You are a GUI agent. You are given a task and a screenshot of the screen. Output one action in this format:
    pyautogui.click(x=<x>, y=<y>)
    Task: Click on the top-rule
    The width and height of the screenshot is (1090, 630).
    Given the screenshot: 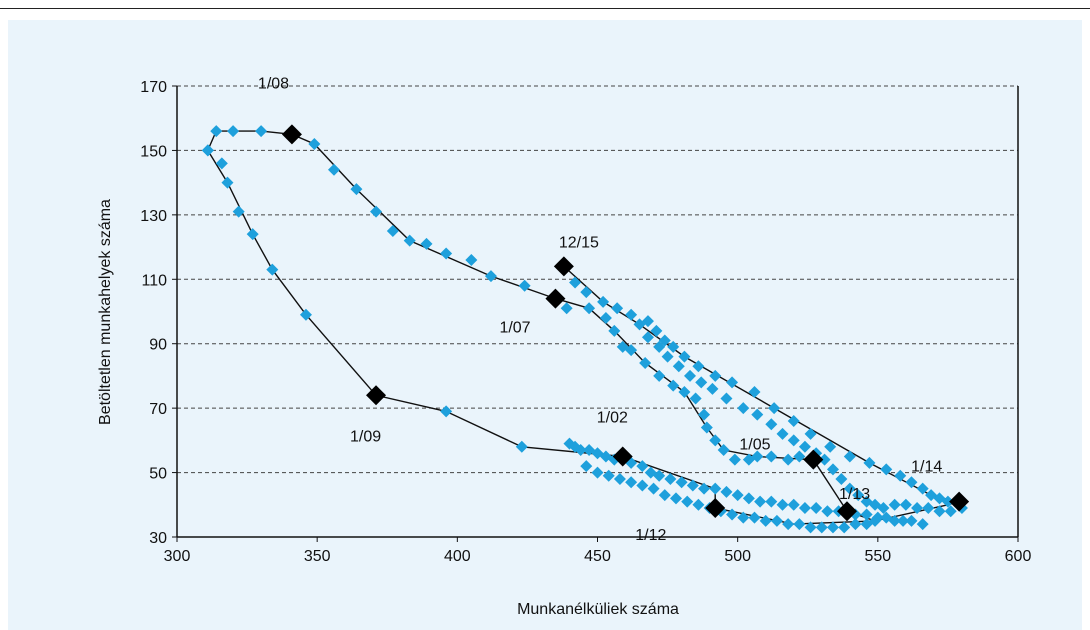 What is the action you would take?
    pyautogui.click(x=545, y=8)
    